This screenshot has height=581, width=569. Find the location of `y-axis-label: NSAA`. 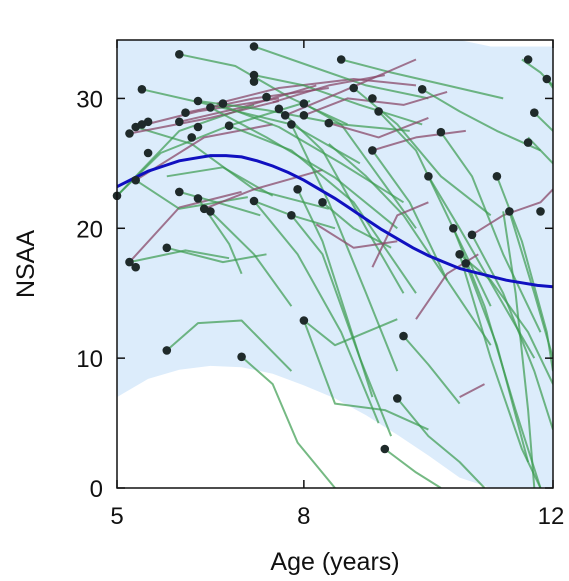

y-axis-label: NSAA is located at coordinates (26, 264).